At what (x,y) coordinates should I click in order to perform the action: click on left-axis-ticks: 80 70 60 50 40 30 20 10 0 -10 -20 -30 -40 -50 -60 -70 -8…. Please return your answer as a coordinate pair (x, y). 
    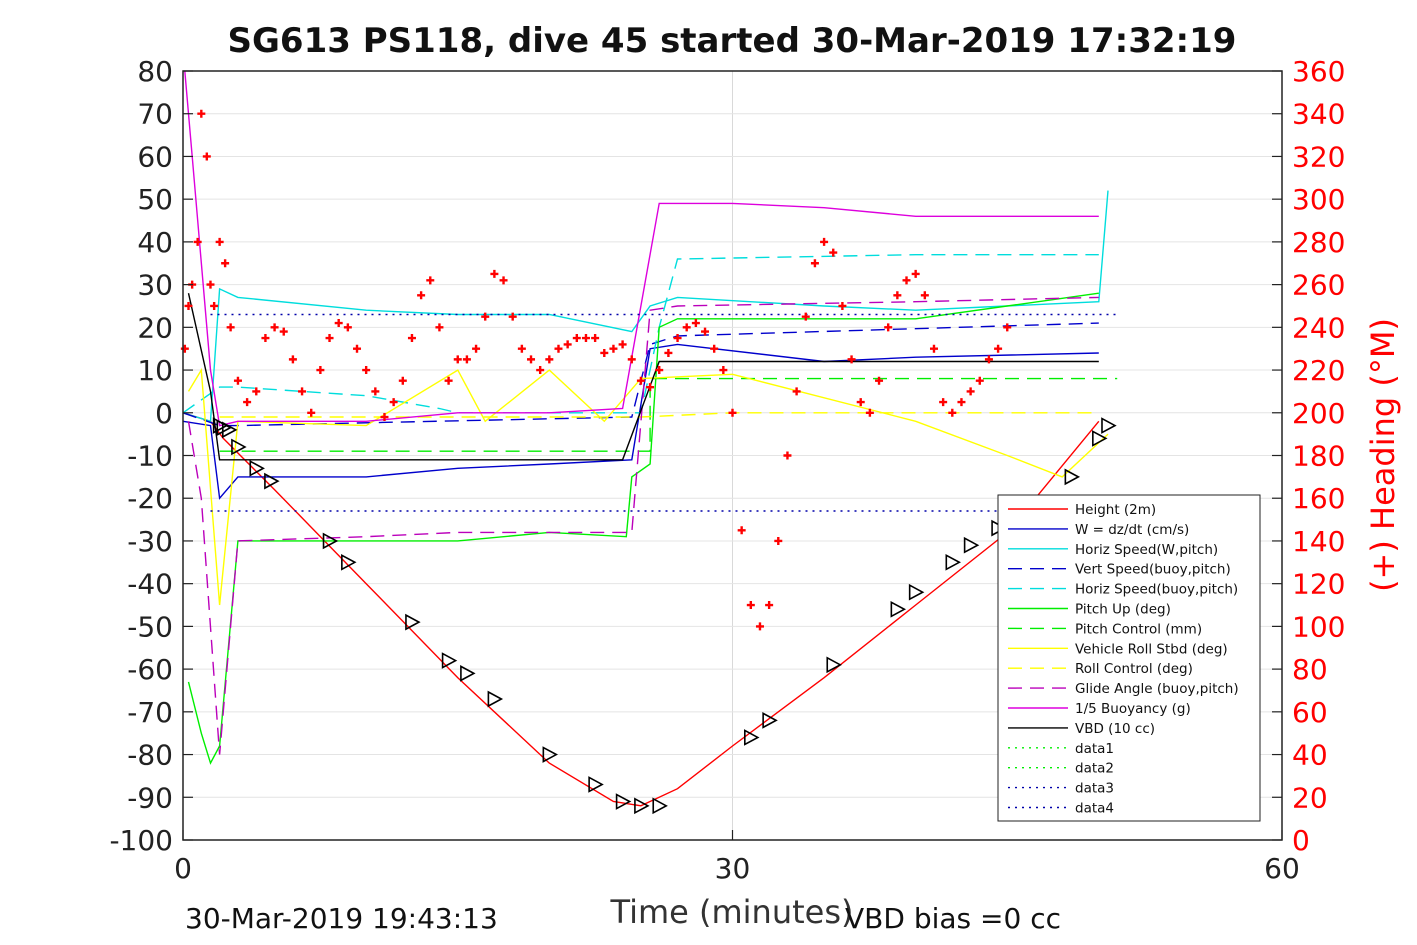
    Looking at the image, I should click on (151, 456).